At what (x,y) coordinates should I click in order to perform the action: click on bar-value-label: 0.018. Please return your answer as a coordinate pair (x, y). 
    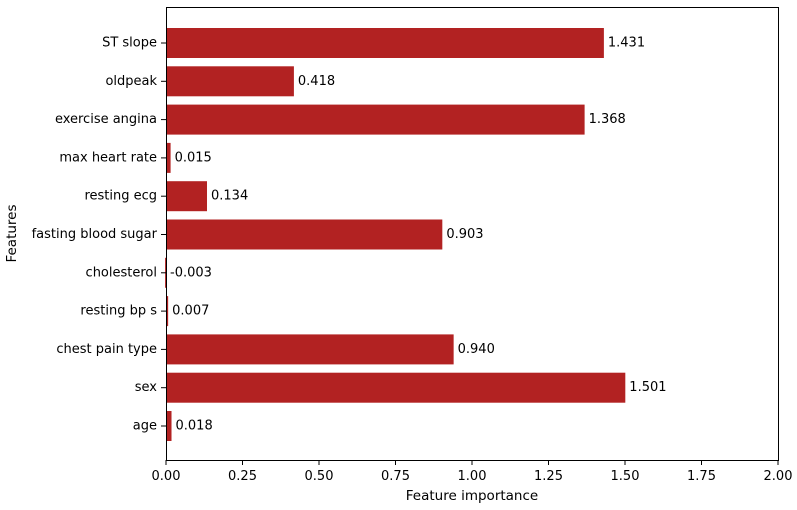
    Looking at the image, I should click on (194, 426).